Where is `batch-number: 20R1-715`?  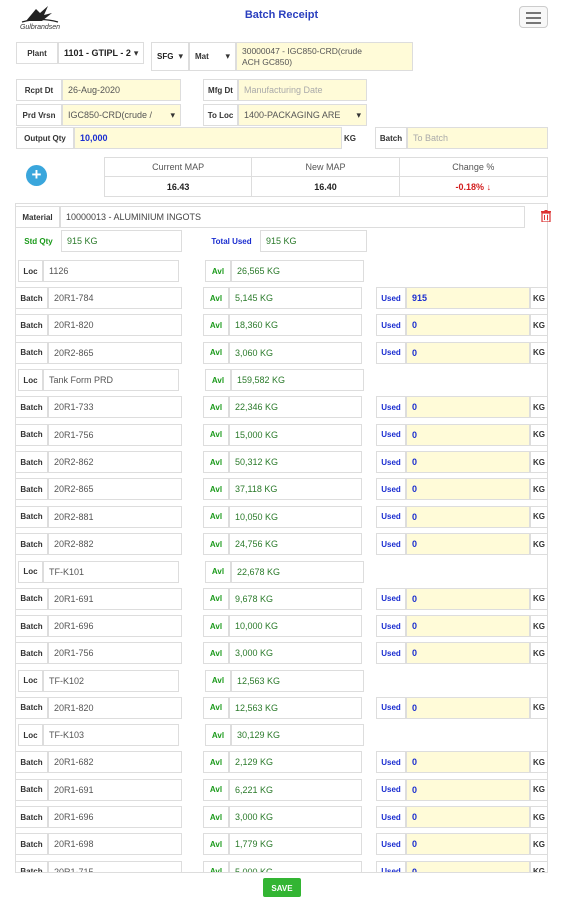 batch-number: 20R1-715 is located at coordinates (115, 866).